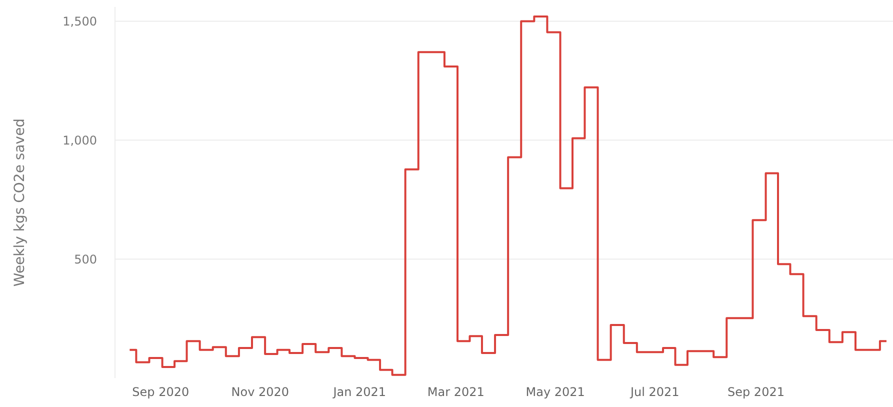 This screenshot has width=893, height=407. What do you see at coordinates (359, 392) in the screenshot?
I see `x-tick-label: Jan 2021` at bounding box center [359, 392].